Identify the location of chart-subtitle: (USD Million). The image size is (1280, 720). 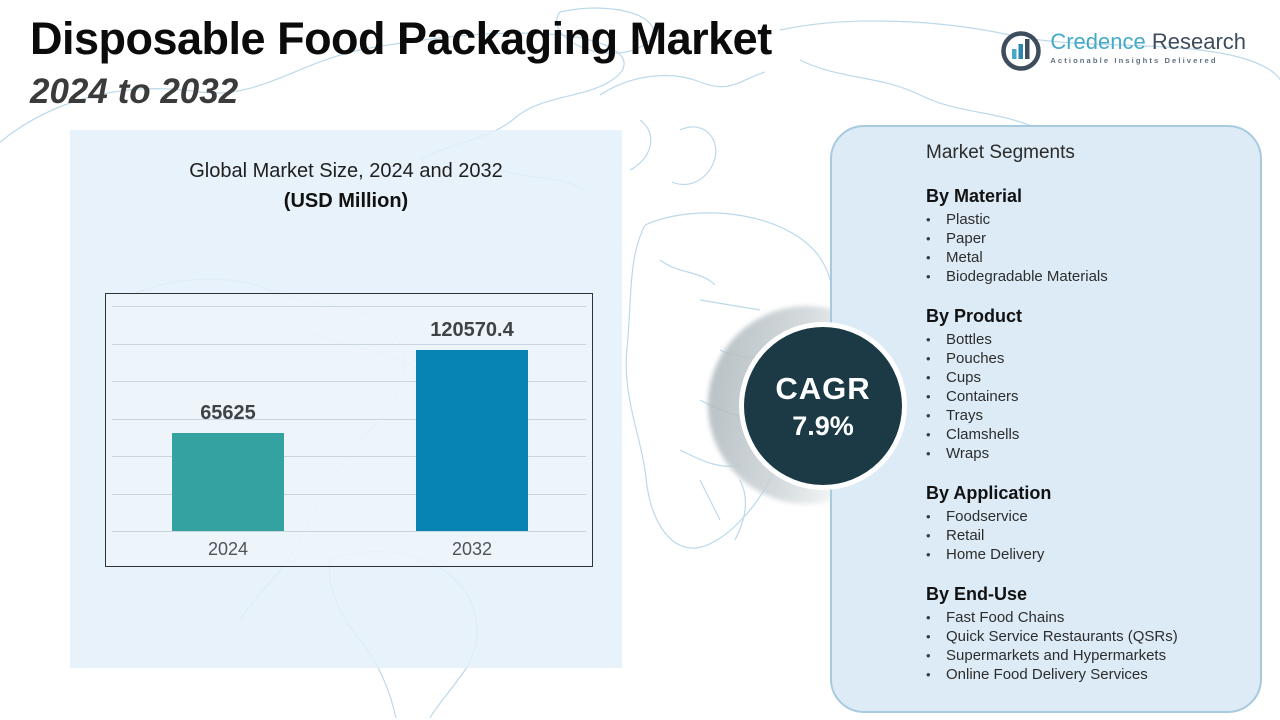
(346, 201).